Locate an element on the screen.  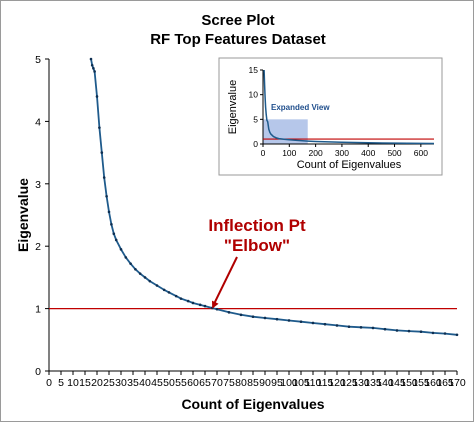
inset-y-axis-title: Eigenvalue is located at coordinates (233, 107).